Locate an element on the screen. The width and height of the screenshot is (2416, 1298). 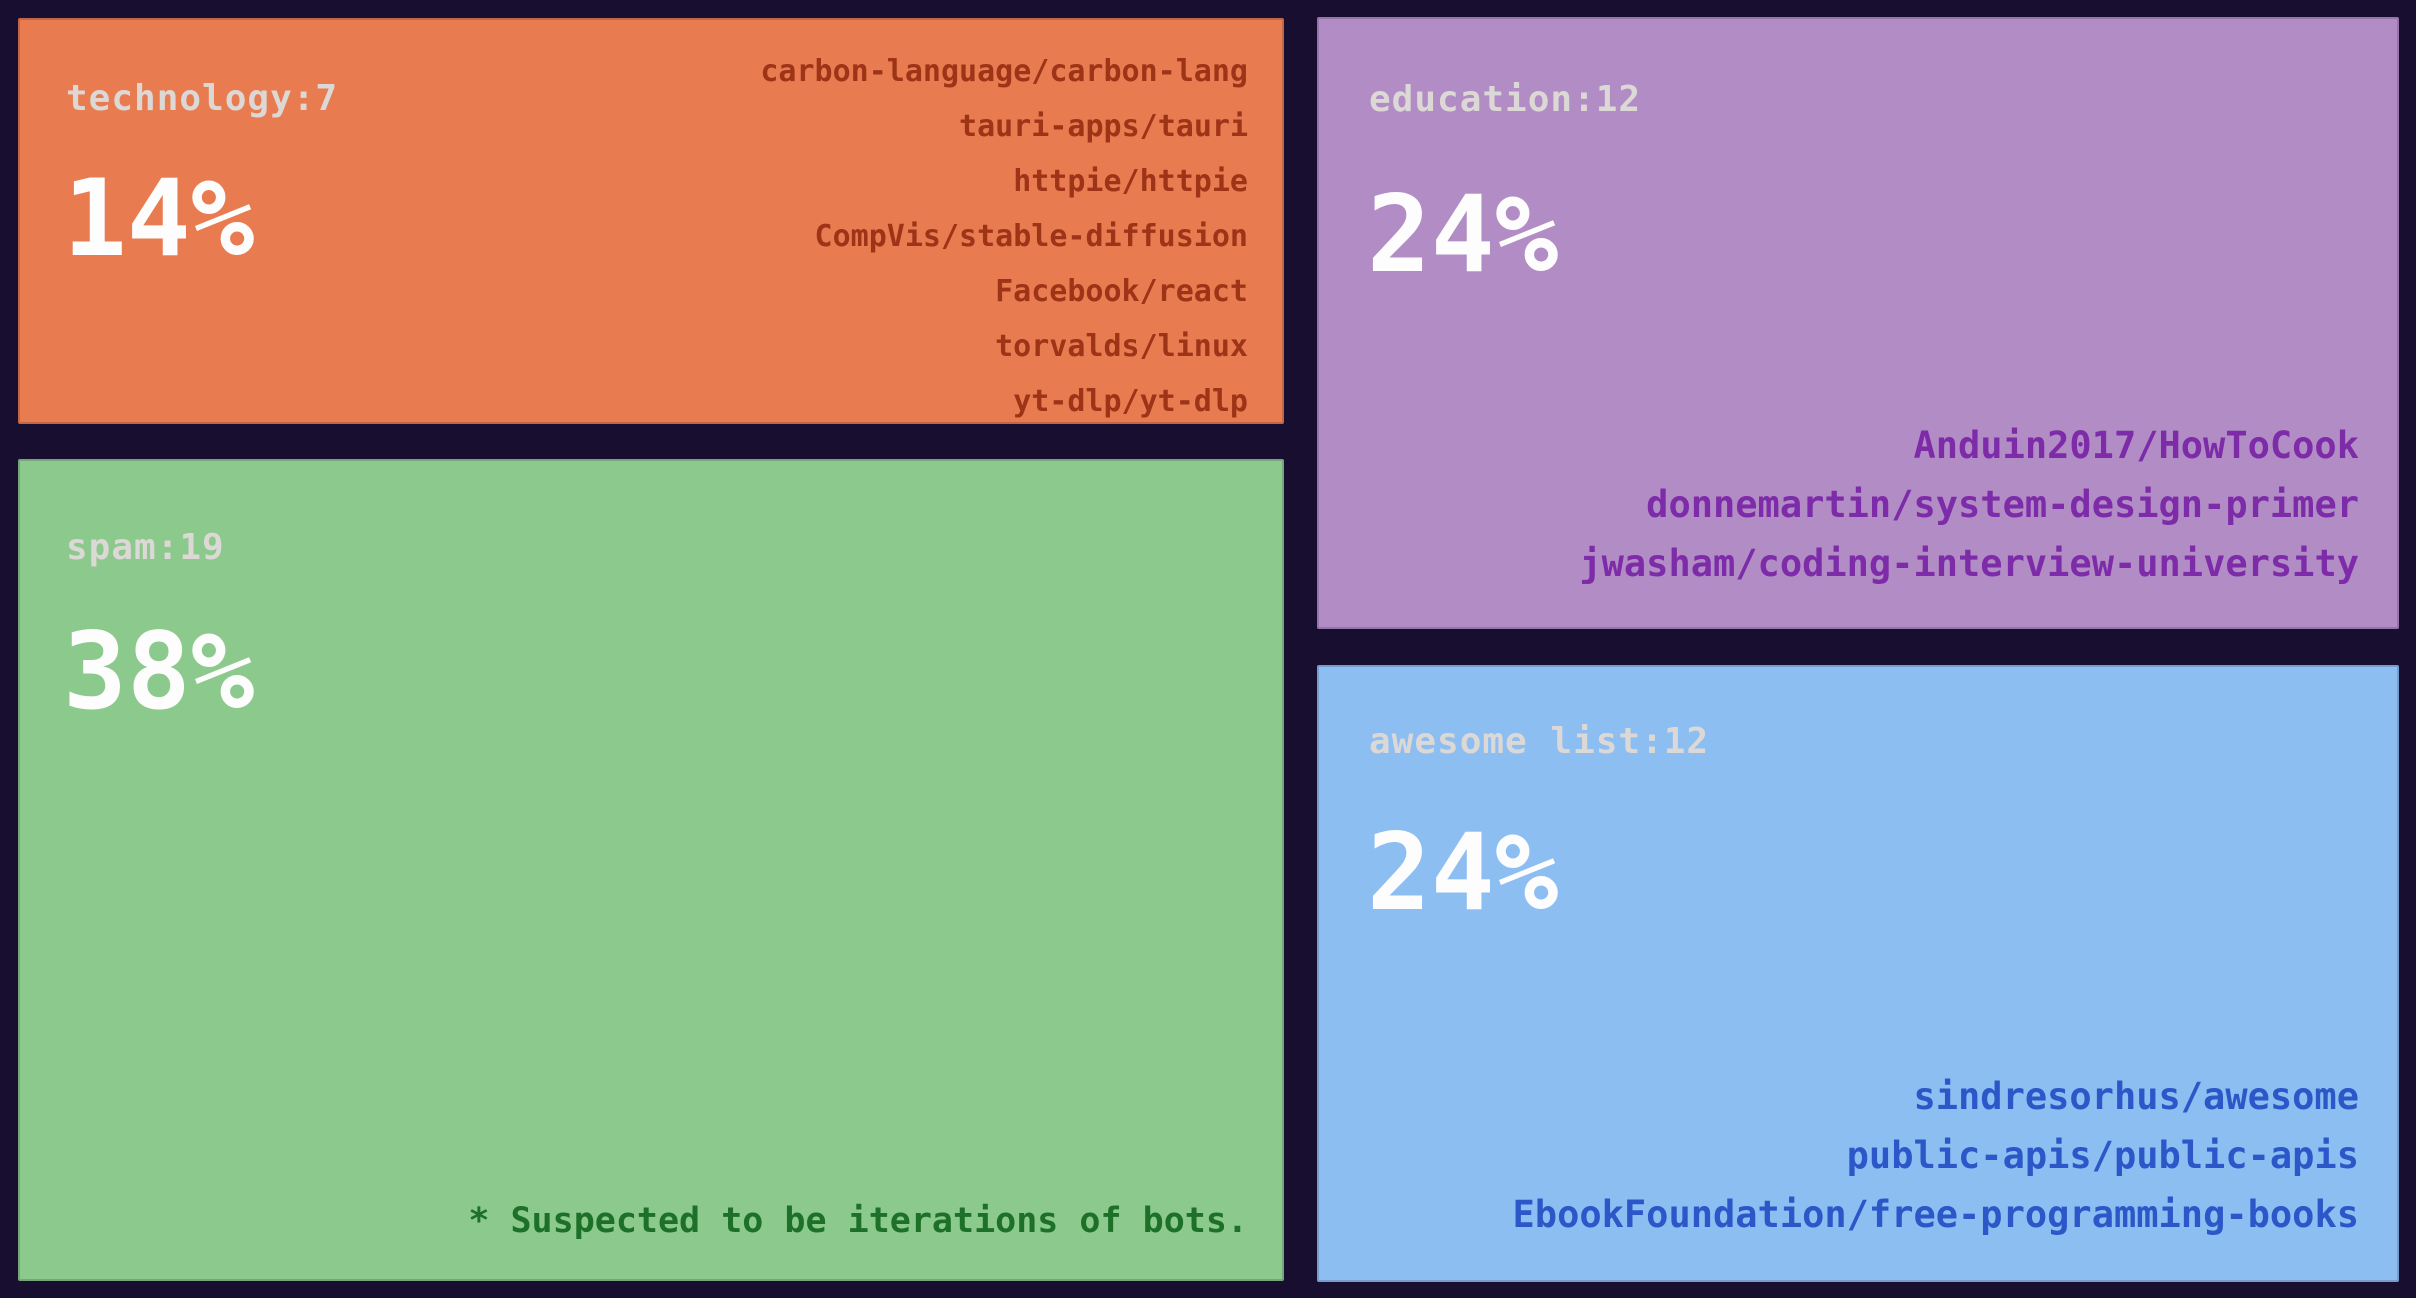
repo-item: sindresorhus/awesome is located at coordinates (2136, 1096).